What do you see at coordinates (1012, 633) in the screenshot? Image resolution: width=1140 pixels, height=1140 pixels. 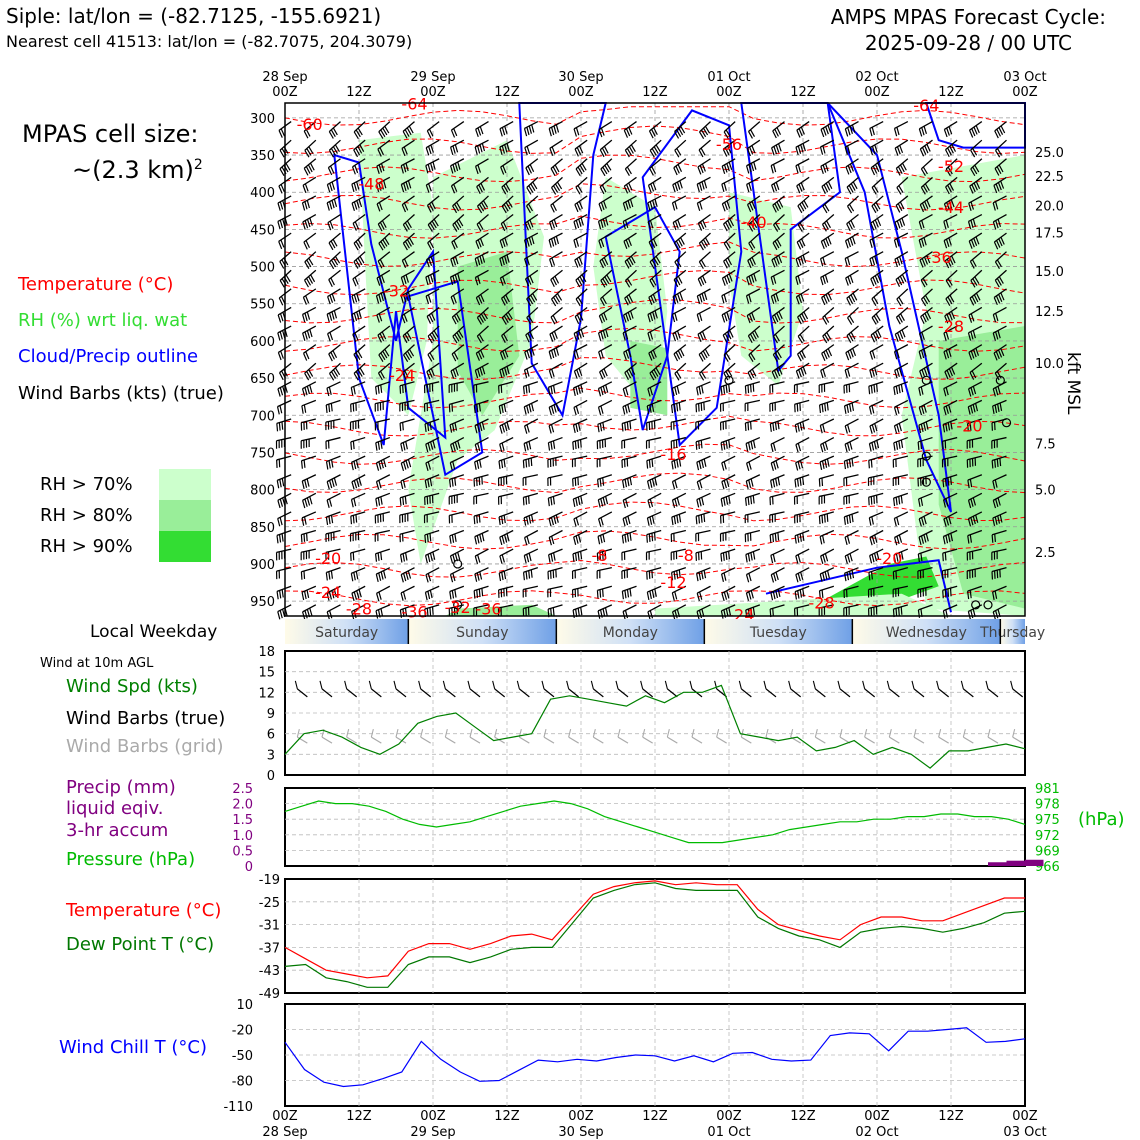 I see `weekday-label: Thursday` at bounding box center [1012, 633].